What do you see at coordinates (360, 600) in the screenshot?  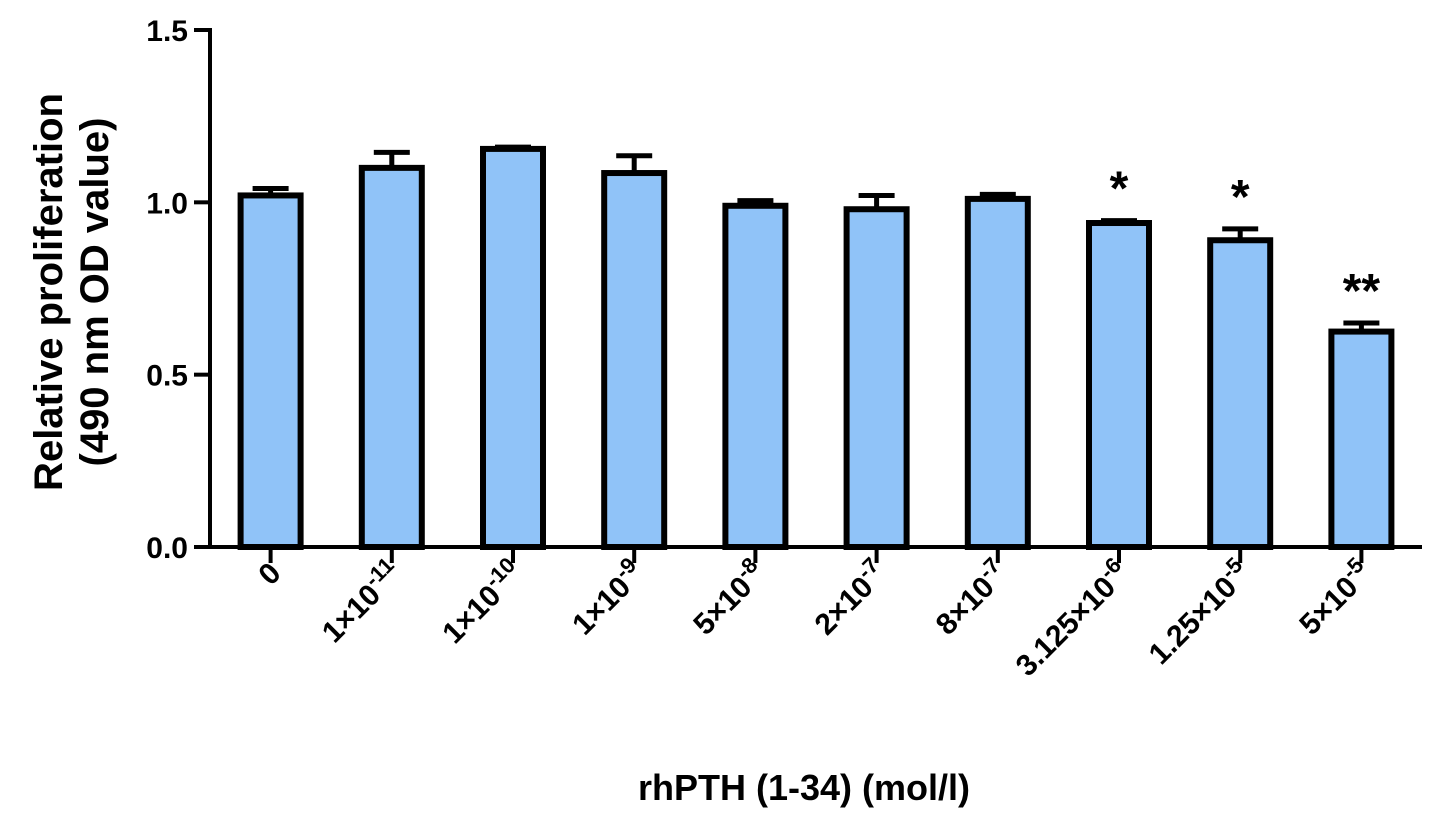 I see `x-tick-label: 1×10-11` at bounding box center [360, 600].